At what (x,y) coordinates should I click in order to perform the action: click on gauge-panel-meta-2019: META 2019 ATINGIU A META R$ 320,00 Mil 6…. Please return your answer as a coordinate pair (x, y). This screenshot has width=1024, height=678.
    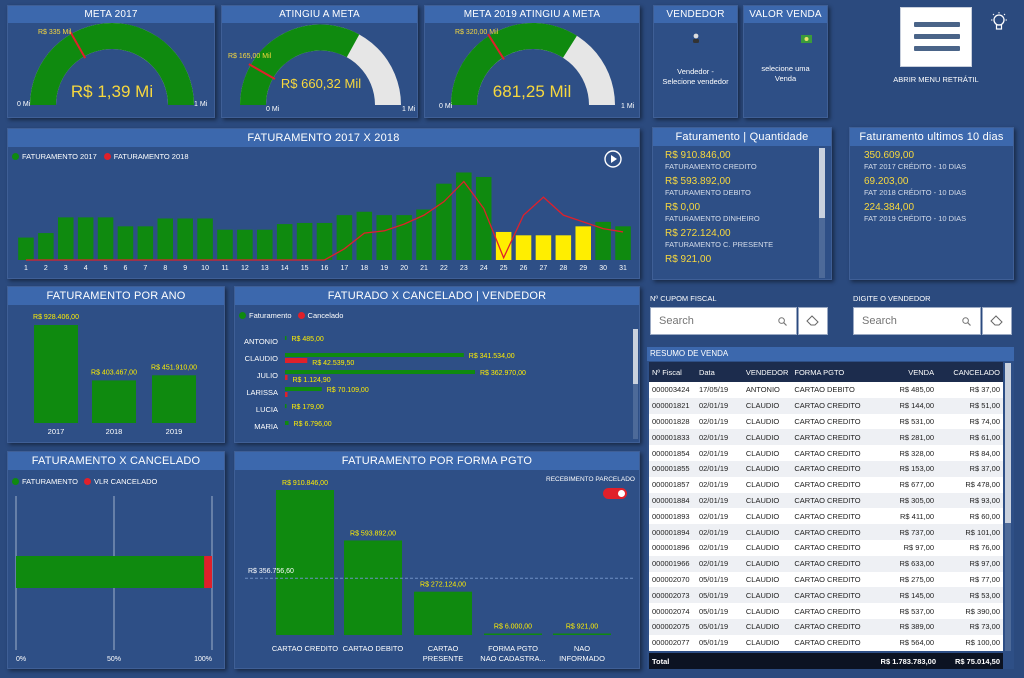
    Looking at the image, I should click on (532, 61).